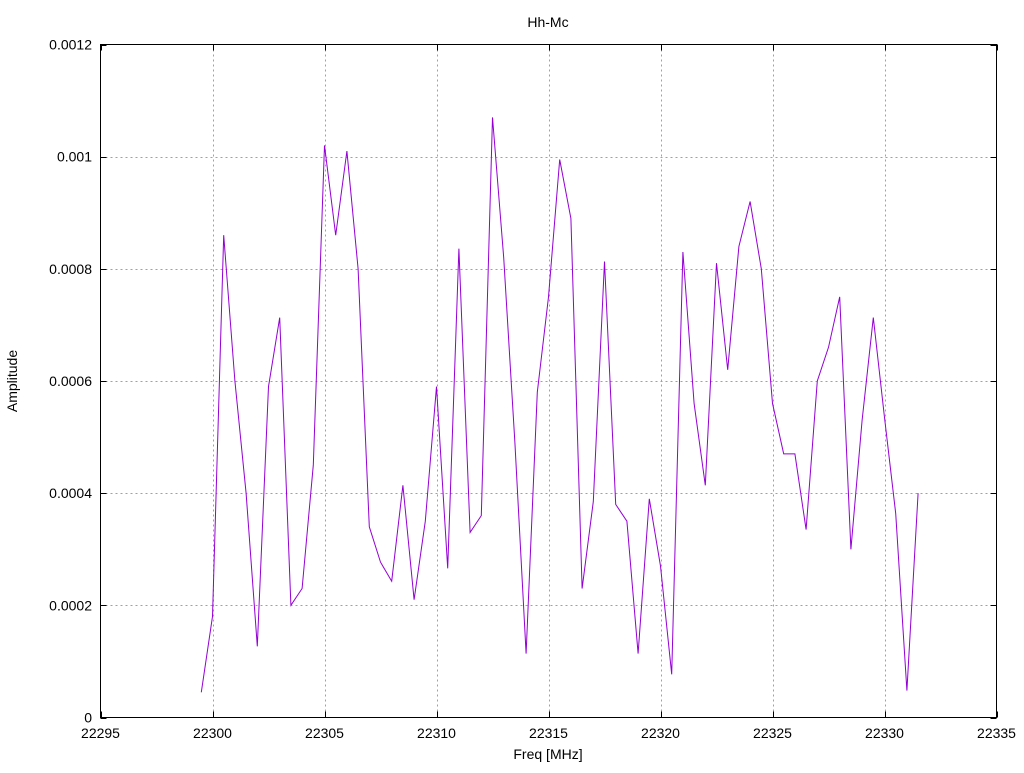 This screenshot has height=773, width=1024. What do you see at coordinates (100, 733) in the screenshot?
I see `x-tick-label: 22295` at bounding box center [100, 733].